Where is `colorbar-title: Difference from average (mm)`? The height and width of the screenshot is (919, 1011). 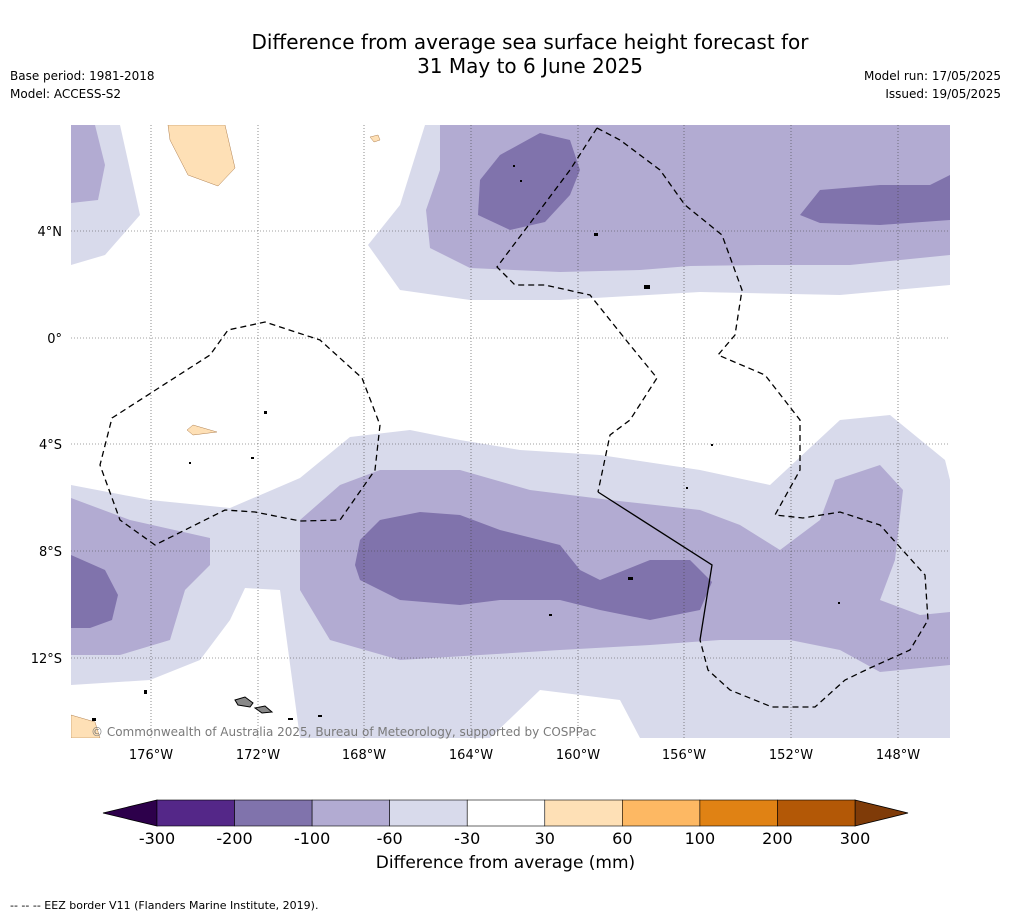 colorbar-title: Difference from average (mm) is located at coordinates (505, 863).